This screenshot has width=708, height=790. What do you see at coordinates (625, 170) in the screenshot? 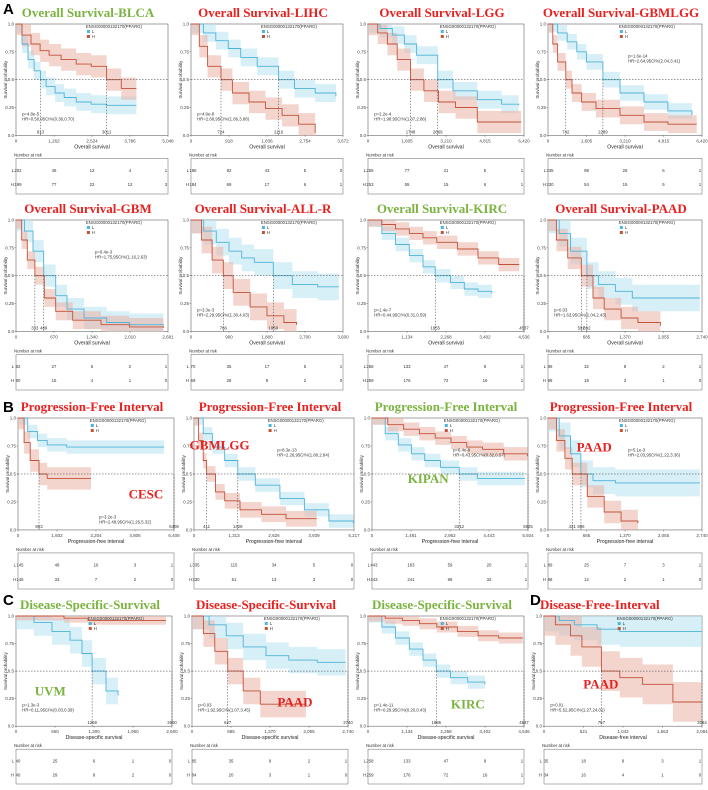
I see `risk-count: 26` at bounding box center [625, 170].